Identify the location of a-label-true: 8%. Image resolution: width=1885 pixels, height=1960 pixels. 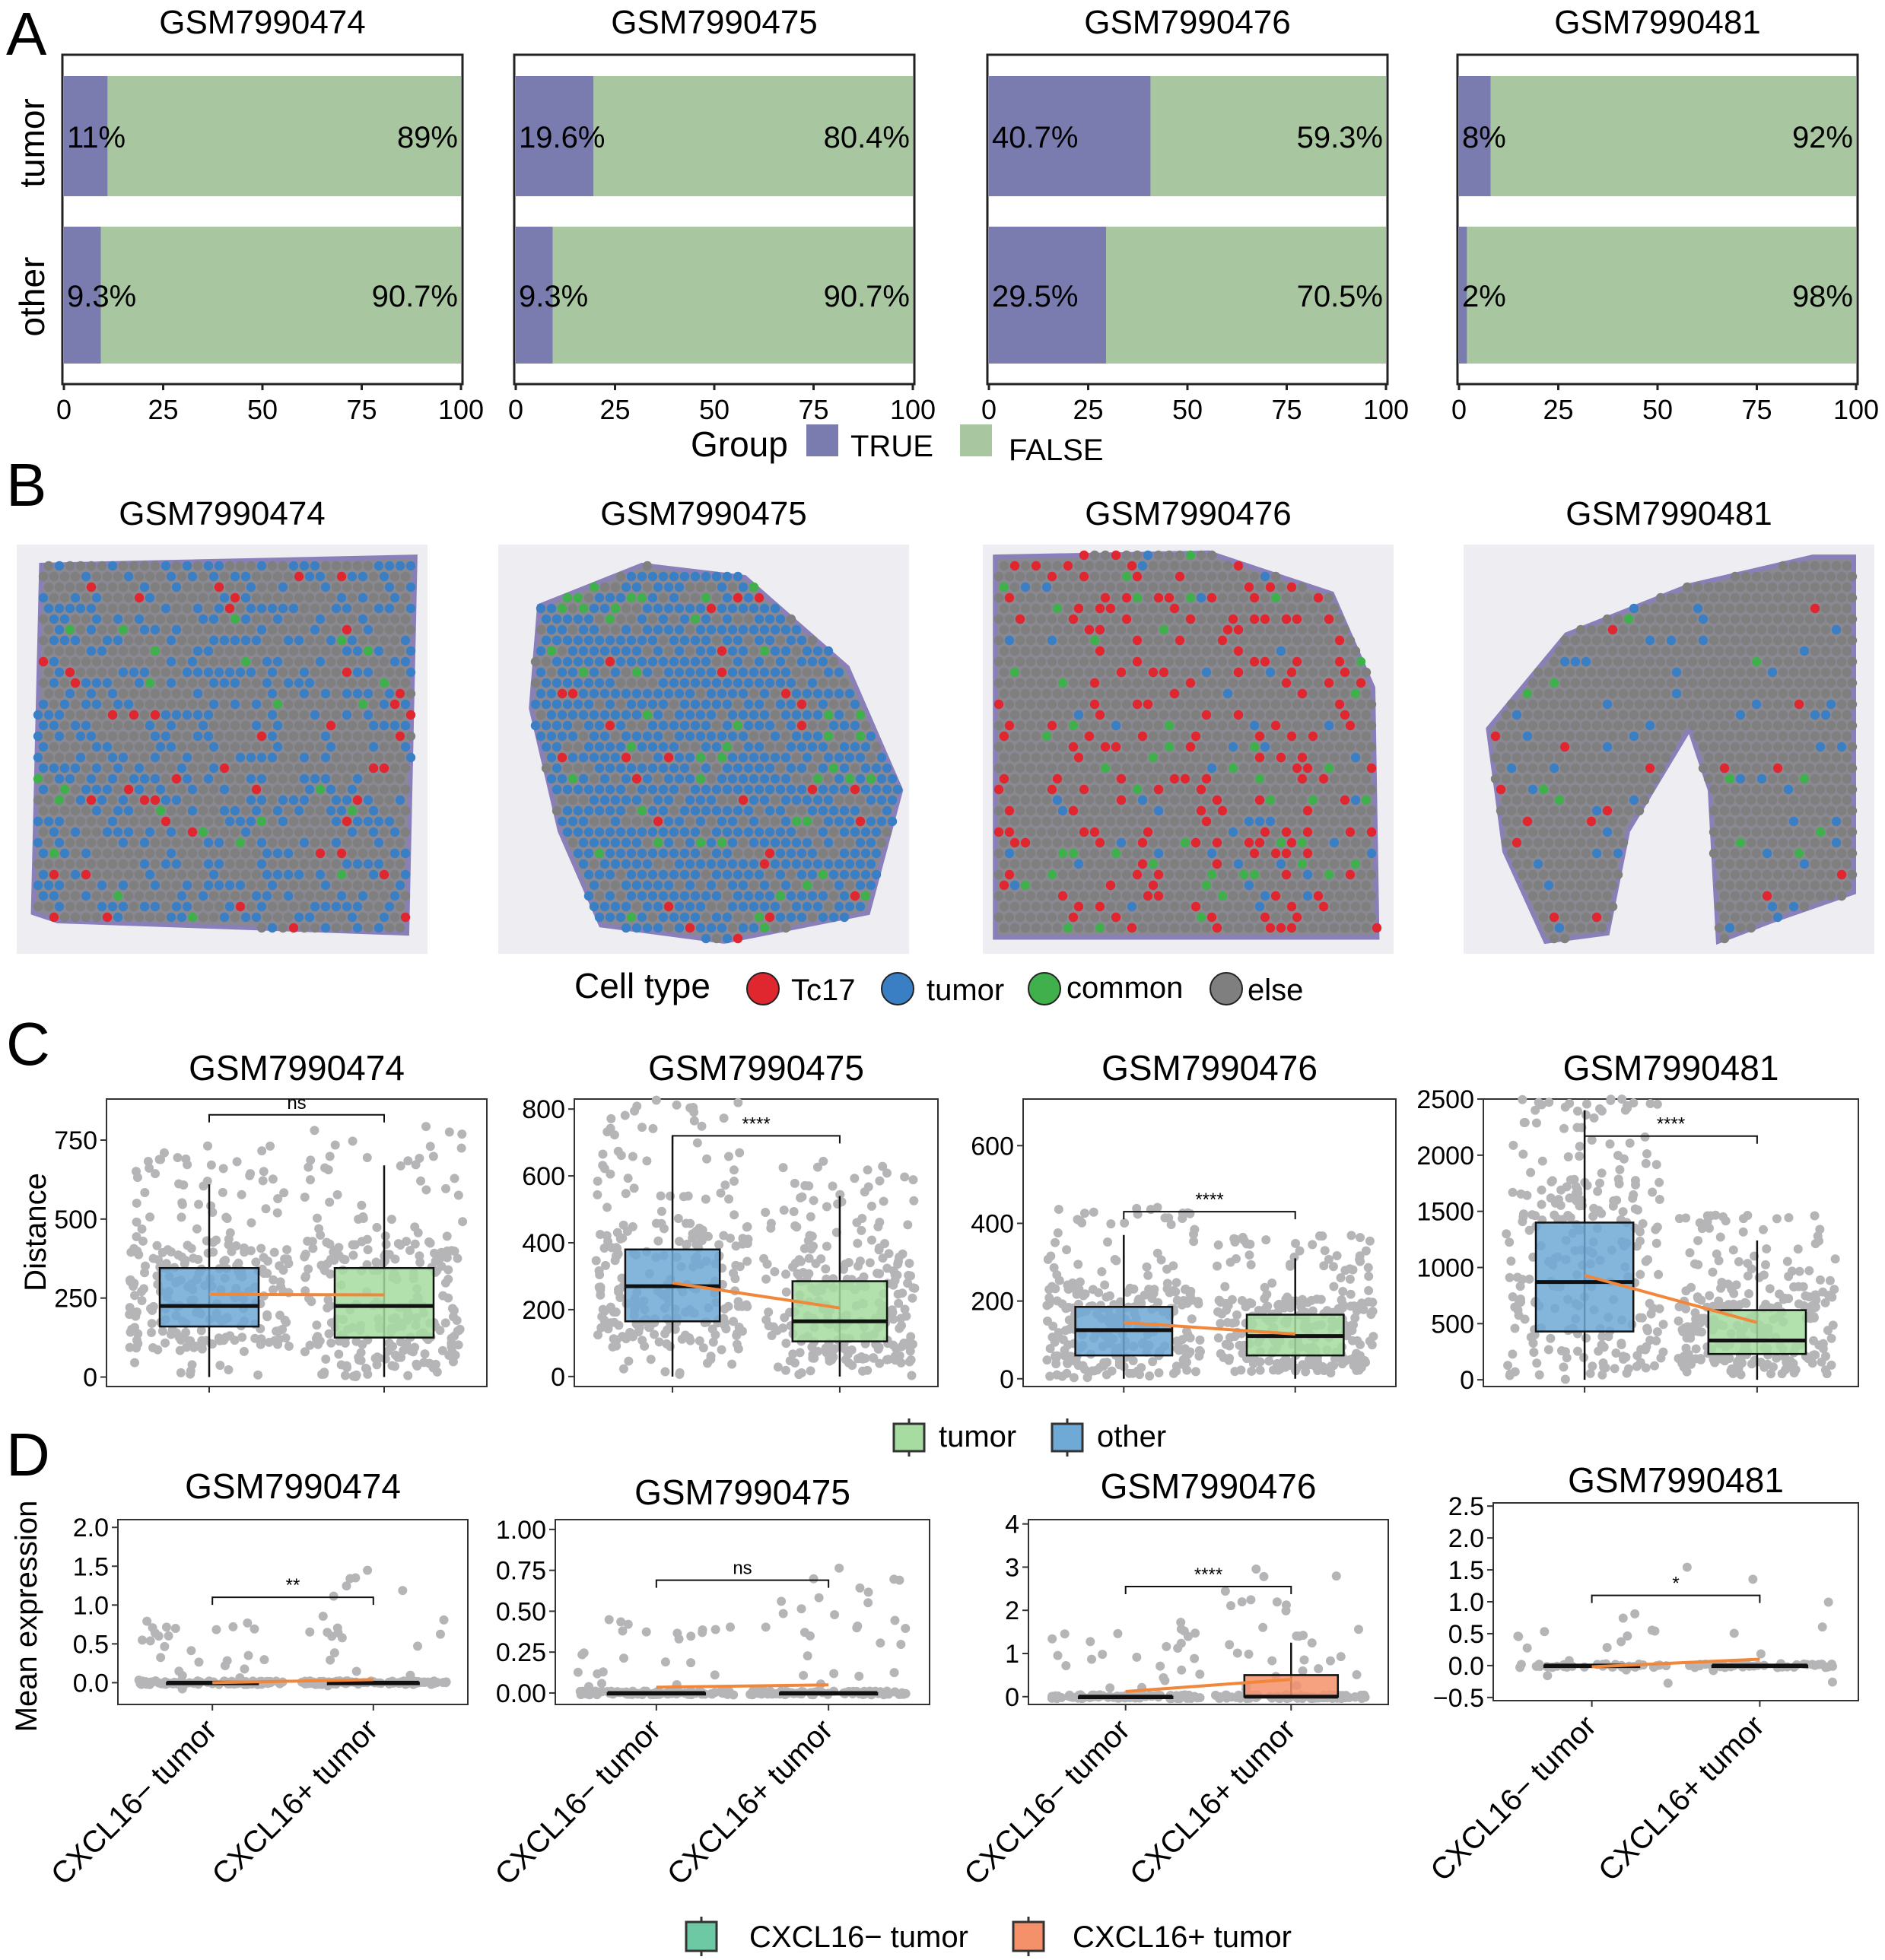
(1484, 137).